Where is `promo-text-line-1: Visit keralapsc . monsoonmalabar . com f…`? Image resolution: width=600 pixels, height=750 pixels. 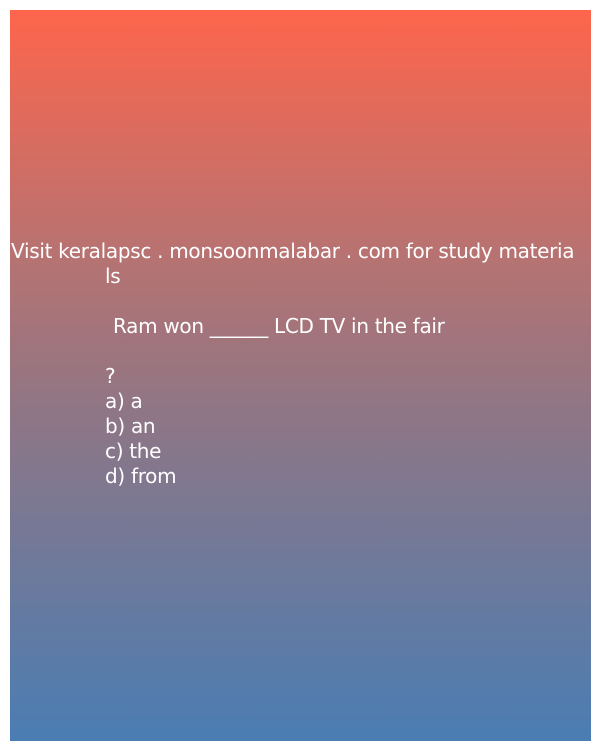 promo-text-line-1: Visit keralapsc . monsoonmalabar . com f… is located at coordinates (293, 251).